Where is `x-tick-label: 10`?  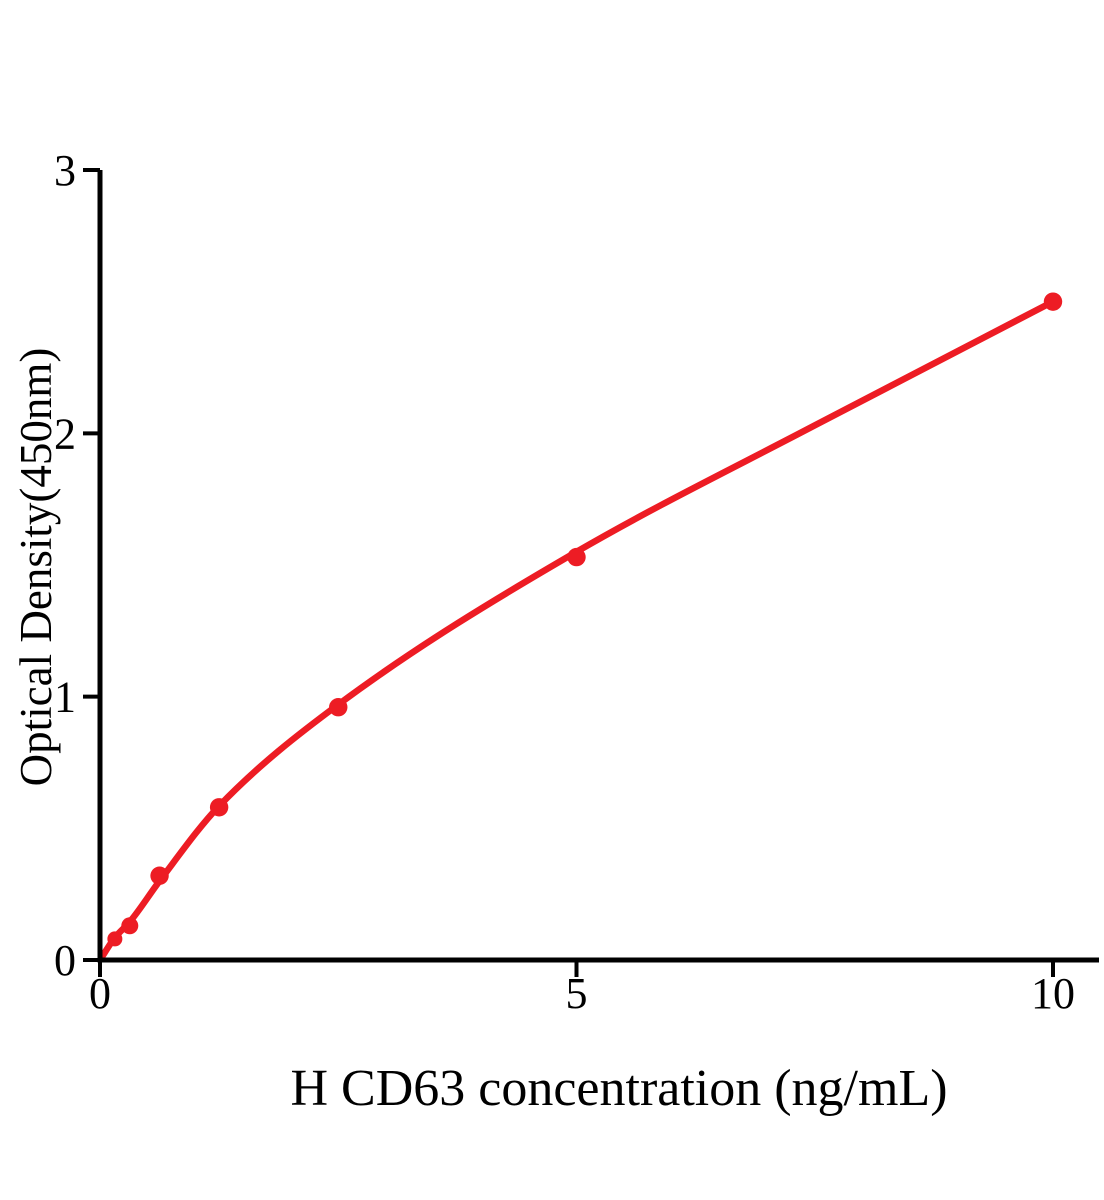 x-tick-label: 10 is located at coordinates (1053, 993).